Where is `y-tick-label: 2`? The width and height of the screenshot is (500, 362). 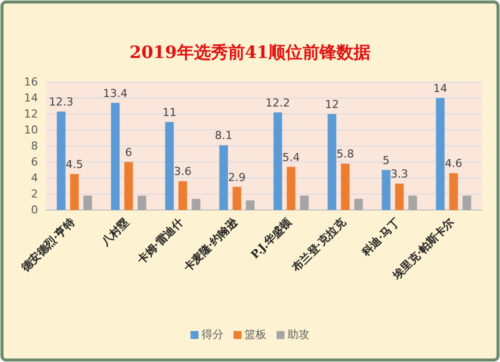 y-tick-label: 2 is located at coordinates (34, 194).